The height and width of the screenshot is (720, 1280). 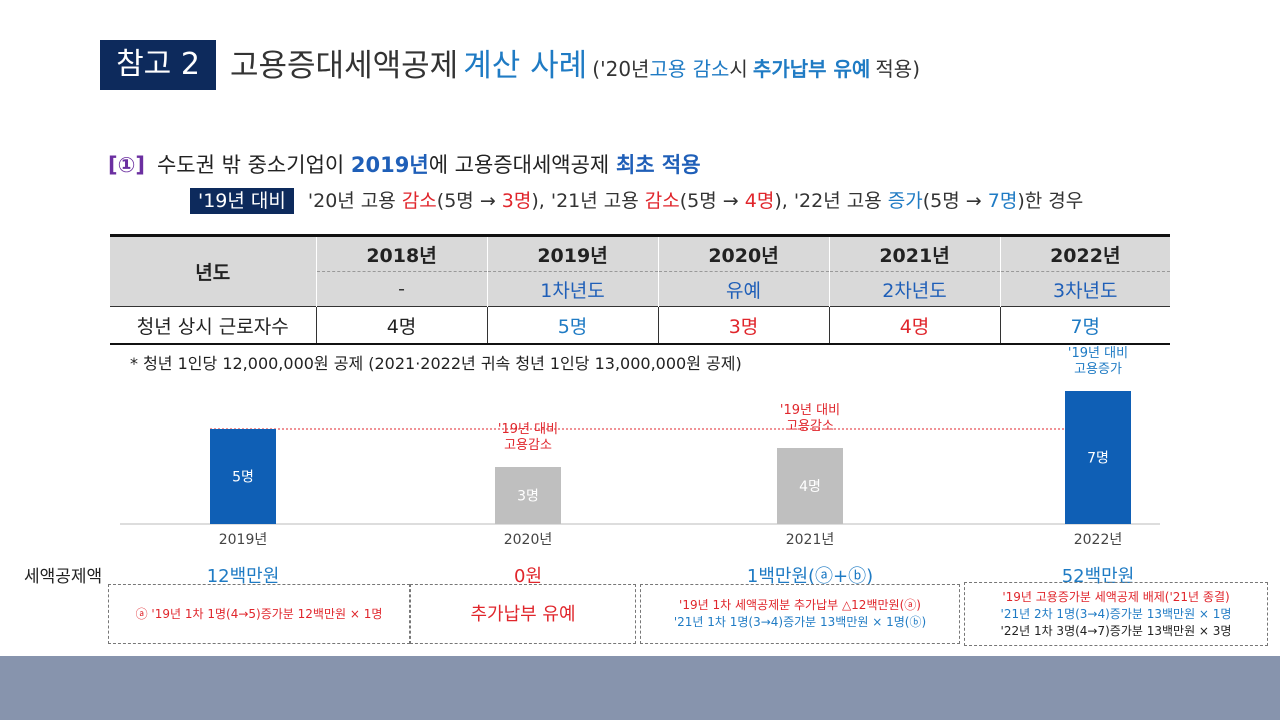 What do you see at coordinates (914, 289) in the screenshot?
I see `phase-cell: 2차년도` at bounding box center [914, 289].